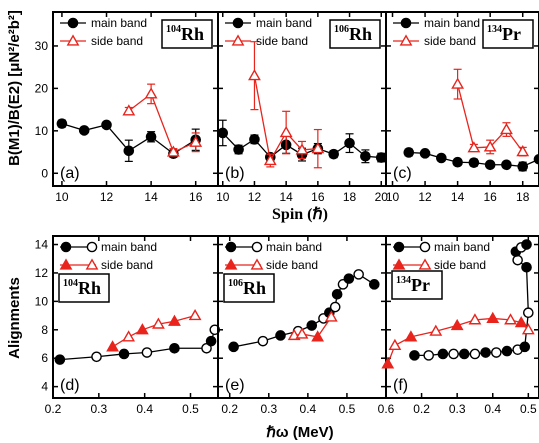  What do you see at coordinates (42, 245) in the screenshot?
I see `y-tick-label: 14` at bounding box center [42, 245].